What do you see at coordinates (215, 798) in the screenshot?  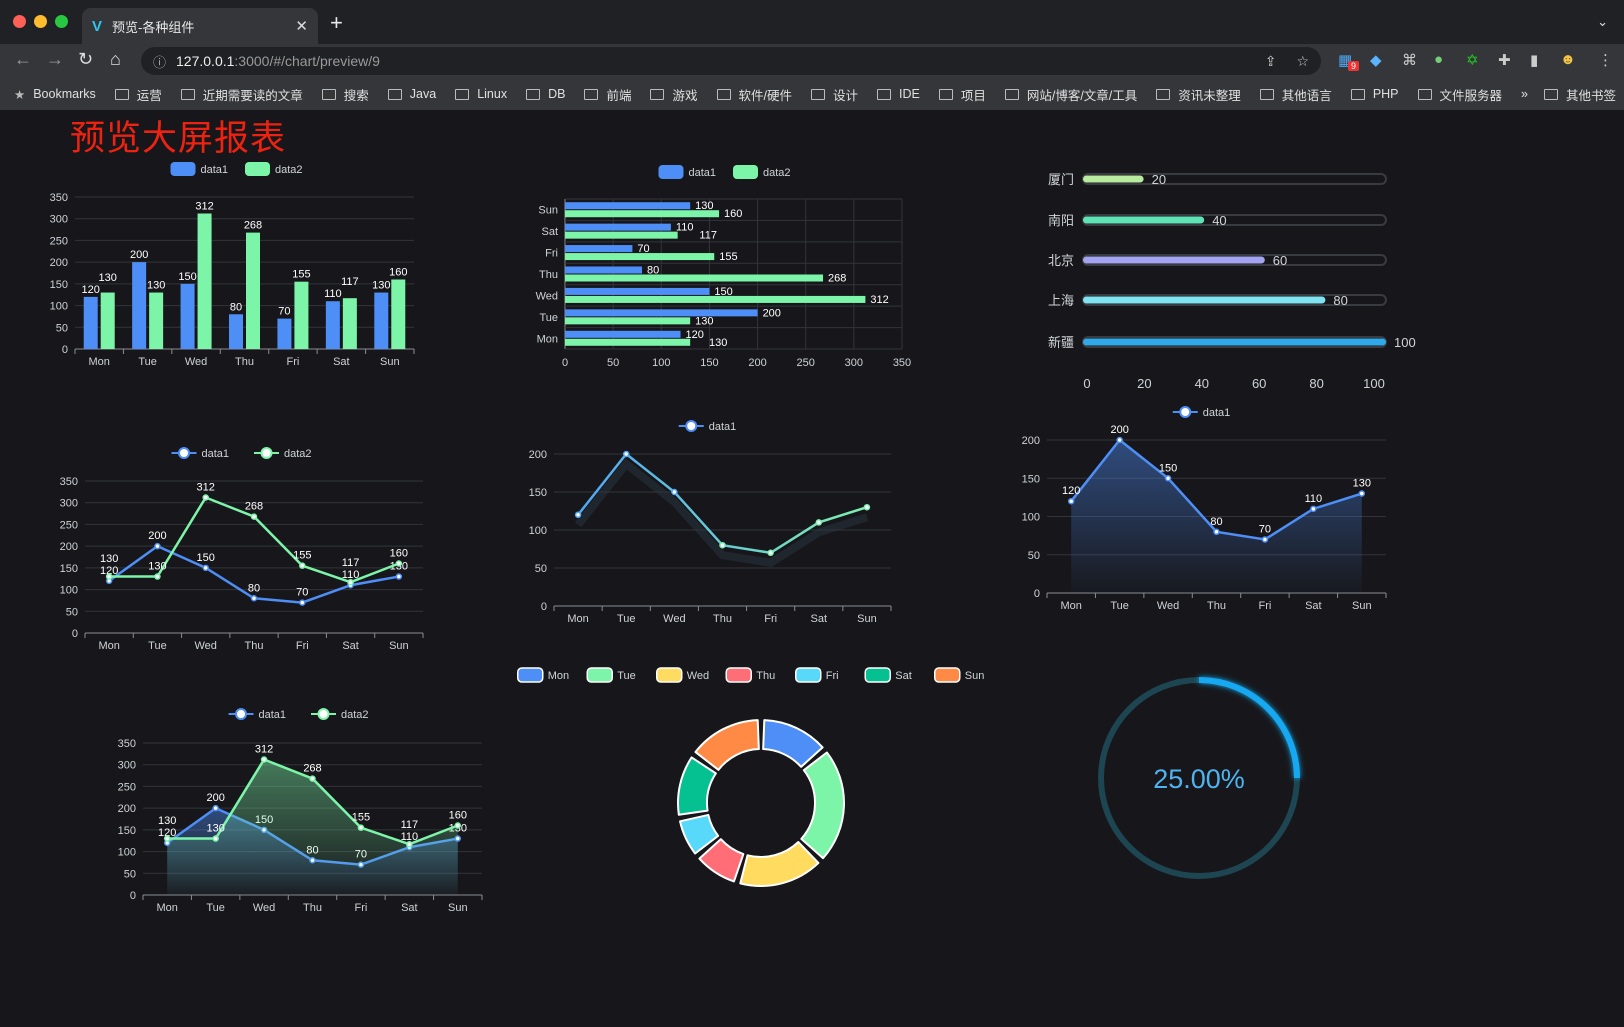 I see `data-label: 200` at bounding box center [215, 798].